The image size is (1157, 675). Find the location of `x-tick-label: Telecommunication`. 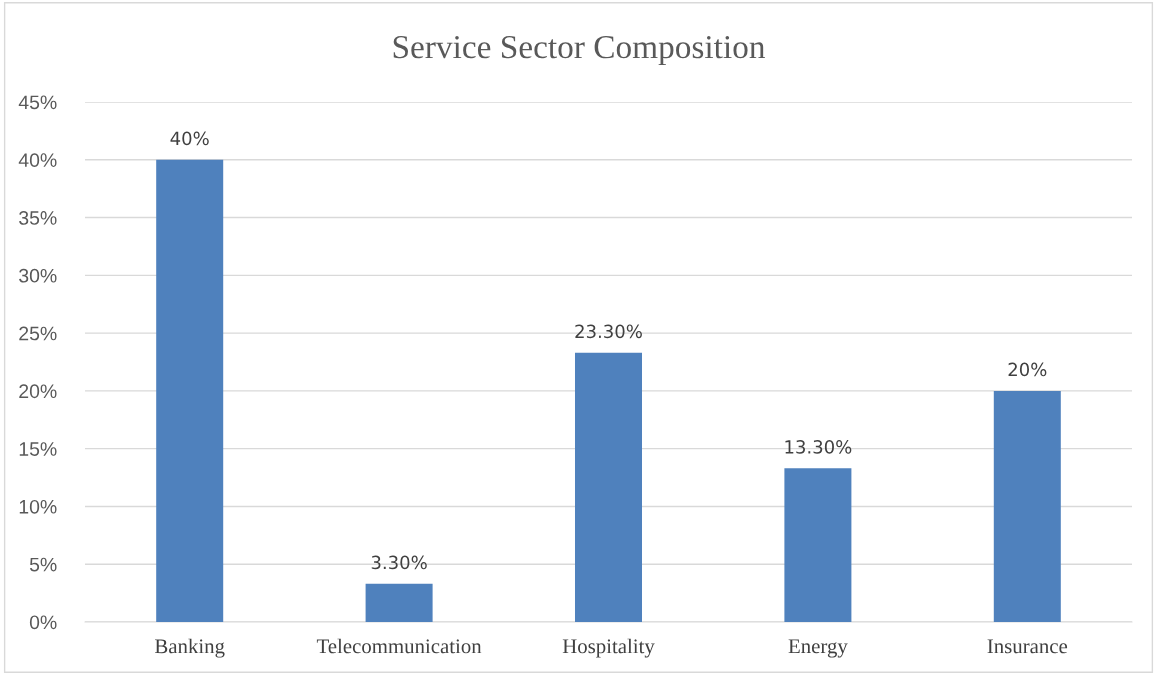

x-tick-label: Telecommunication is located at coordinates (399, 646).